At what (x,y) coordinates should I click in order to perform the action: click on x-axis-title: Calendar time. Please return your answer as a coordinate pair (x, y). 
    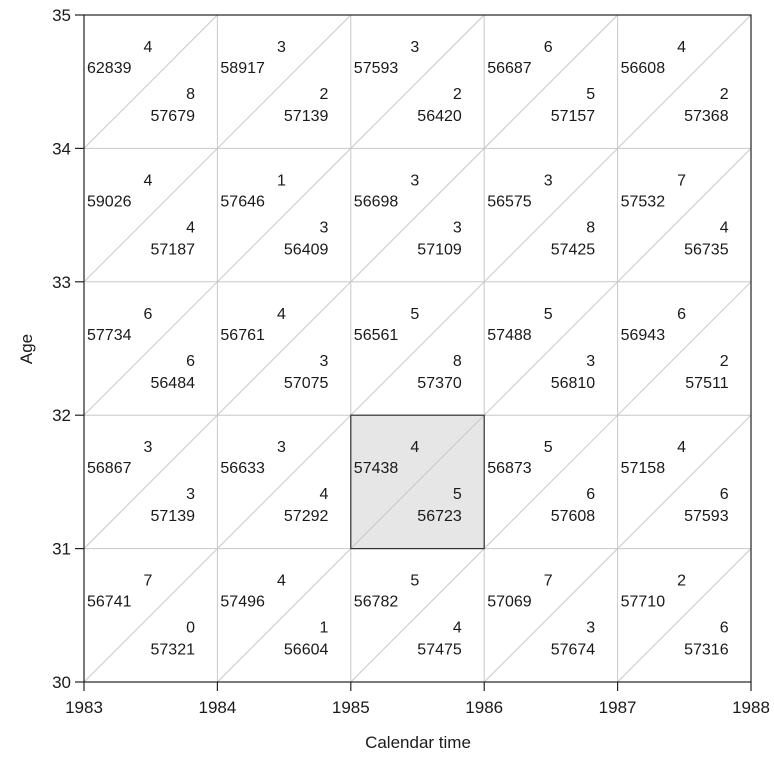
    Looking at the image, I should click on (418, 742).